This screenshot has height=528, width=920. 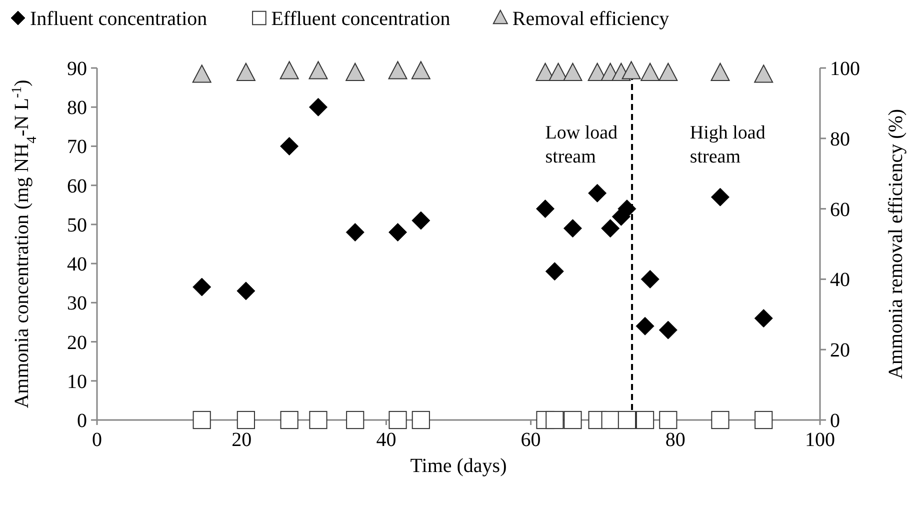 What do you see at coordinates (77, 186) in the screenshot?
I see `y-tick-label: 60` at bounding box center [77, 186].